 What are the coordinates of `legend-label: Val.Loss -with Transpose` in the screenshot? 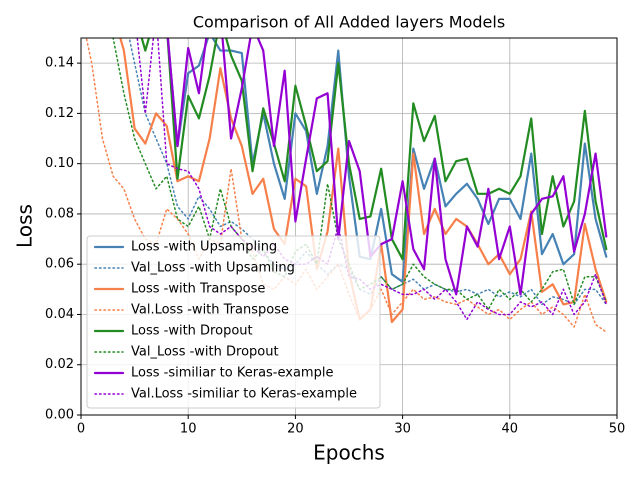 It's located at (210, 310).